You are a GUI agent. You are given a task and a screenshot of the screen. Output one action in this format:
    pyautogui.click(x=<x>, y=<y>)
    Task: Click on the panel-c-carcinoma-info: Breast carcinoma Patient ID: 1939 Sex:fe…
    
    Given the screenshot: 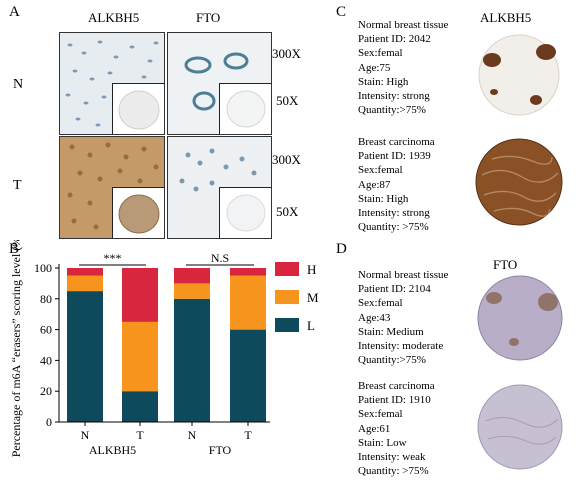 What is the action you would take?
    pyautogui.click(x=396, y=184)
    